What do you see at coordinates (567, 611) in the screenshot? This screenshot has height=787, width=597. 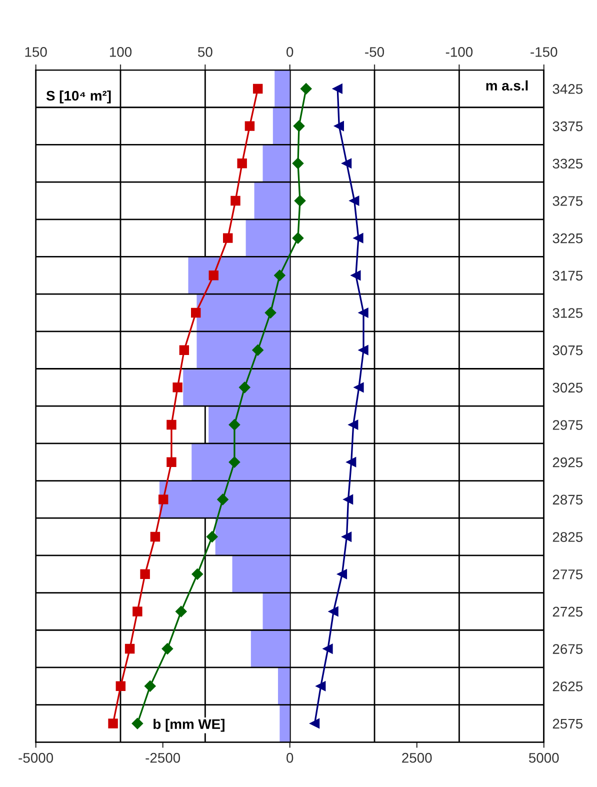 I see `y-tick-label: 2725` at bounding box center [567, 611].